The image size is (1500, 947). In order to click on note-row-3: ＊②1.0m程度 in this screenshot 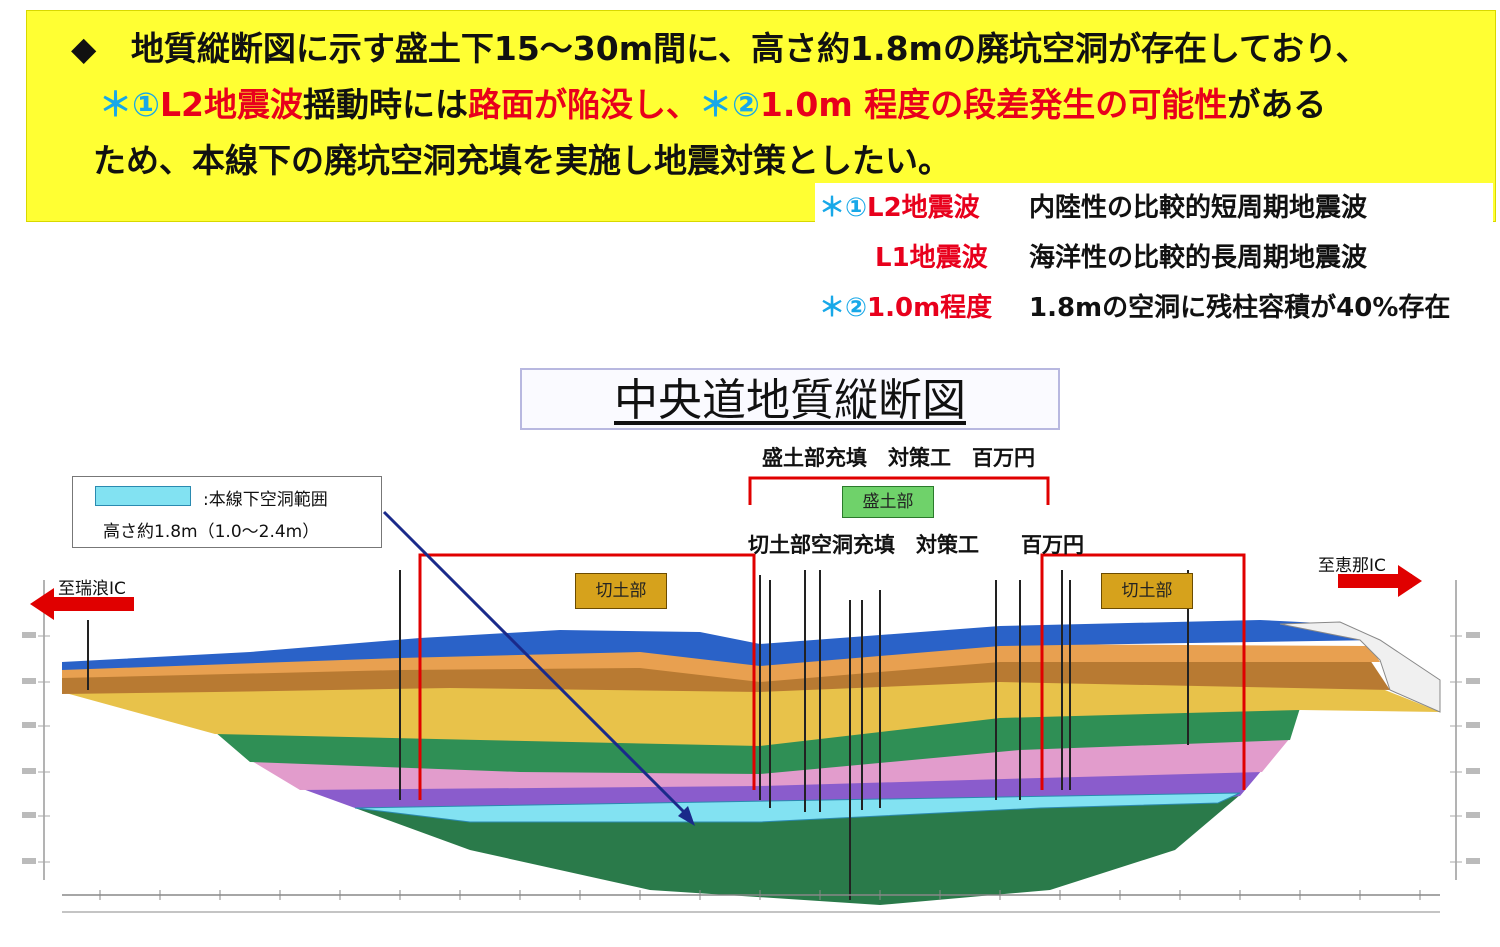, I will do `click(906, 308)`.